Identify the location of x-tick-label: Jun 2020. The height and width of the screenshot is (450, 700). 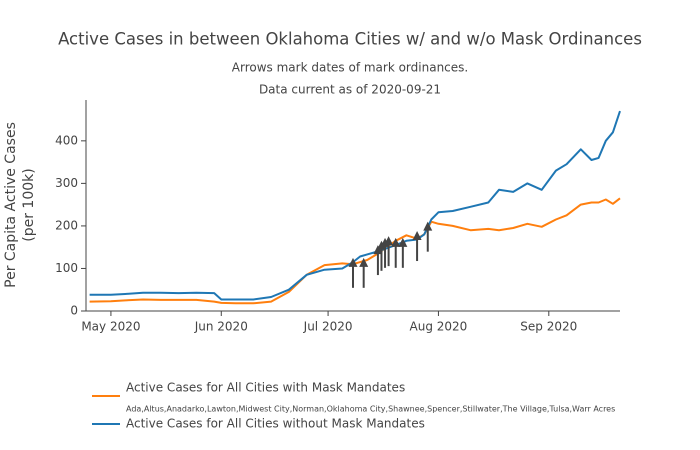
(221, 327).